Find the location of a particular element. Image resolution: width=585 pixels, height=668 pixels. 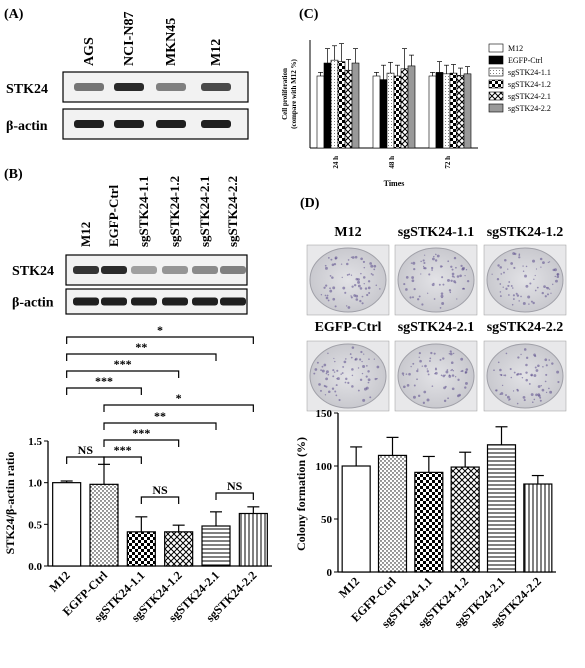

lane-label: sgSTK24-2.2 is located at coordinates (232, 211).